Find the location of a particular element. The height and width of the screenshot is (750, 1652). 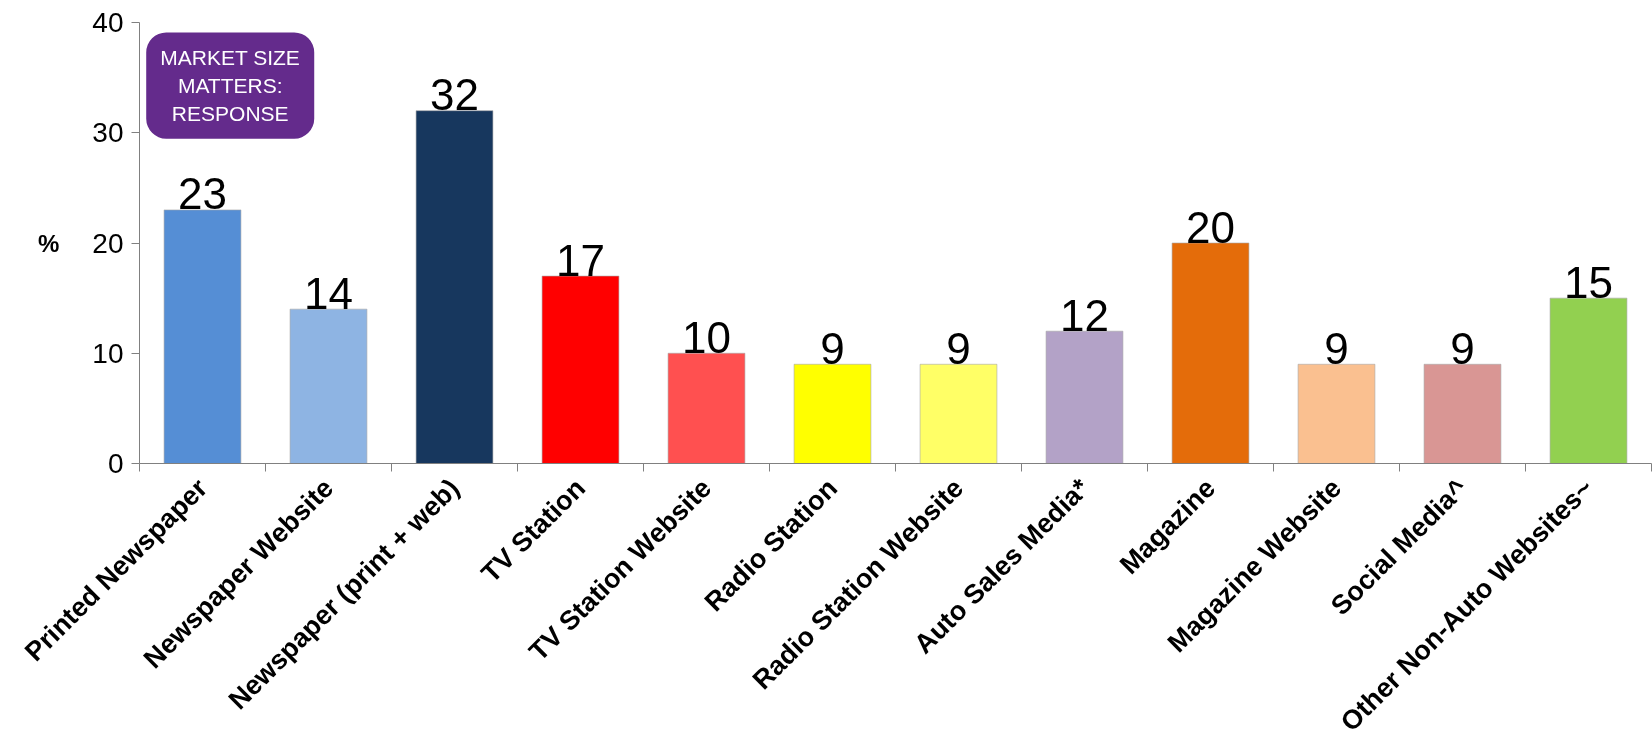

annotation: MARKET SIZE MATTERS: RESPONSE is located at coordinates (230, 85).